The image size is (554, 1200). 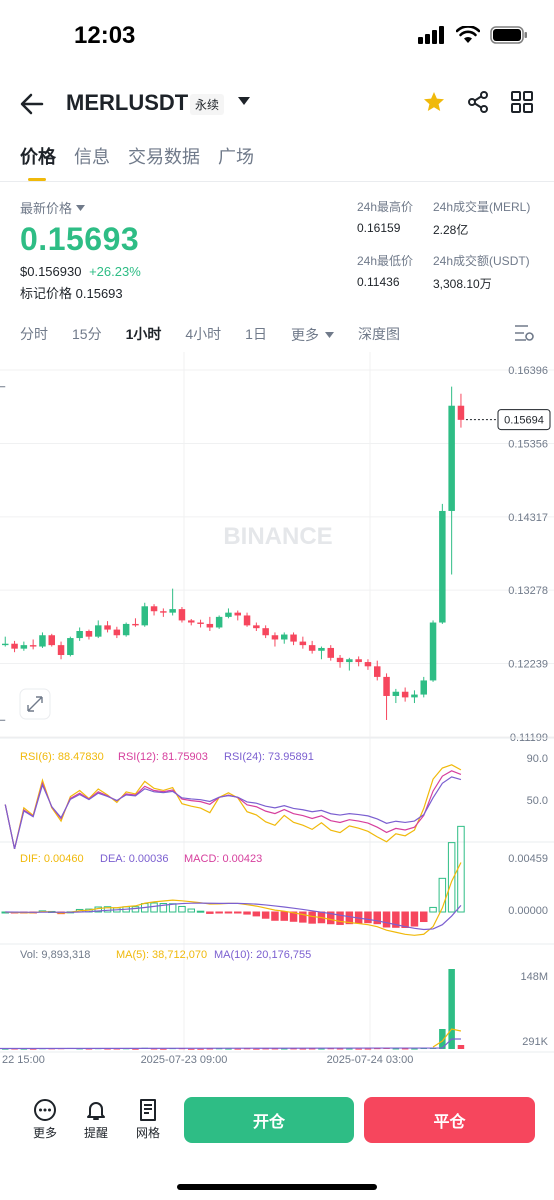 I want to click on low-label: 24h最低价, so click(x=385, y=261).